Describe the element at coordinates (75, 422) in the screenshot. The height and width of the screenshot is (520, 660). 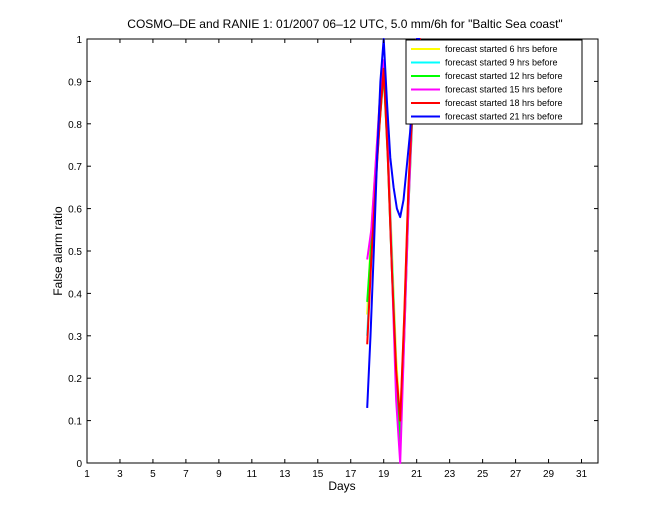
I see `y-tick-label: 0.1` at that location.